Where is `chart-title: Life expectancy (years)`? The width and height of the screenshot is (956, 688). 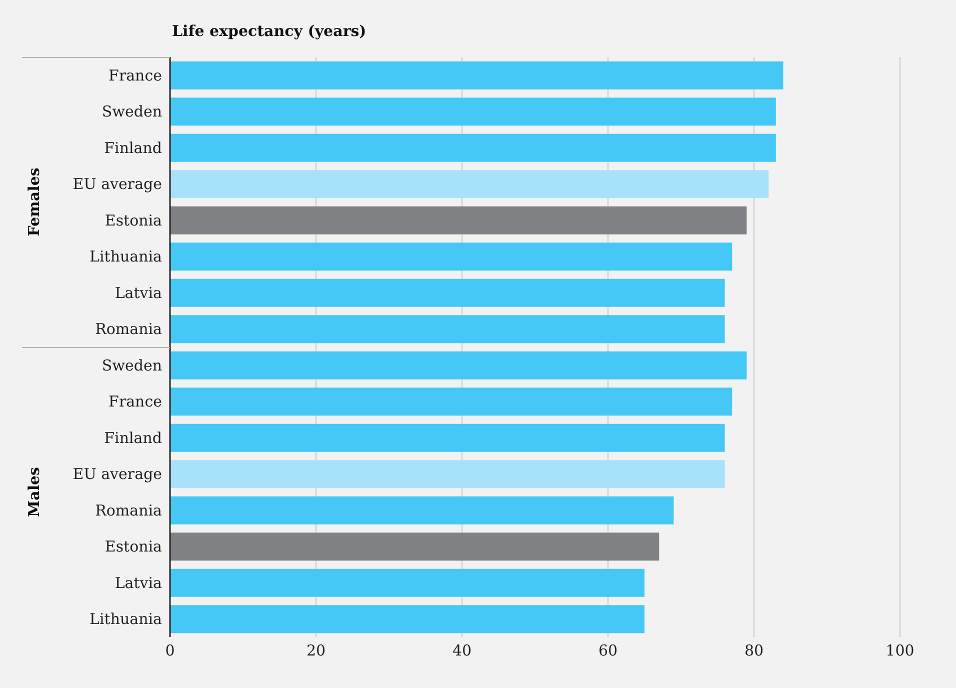
chart-title: Life expectancy (years) is located at coordinates (269, 31).